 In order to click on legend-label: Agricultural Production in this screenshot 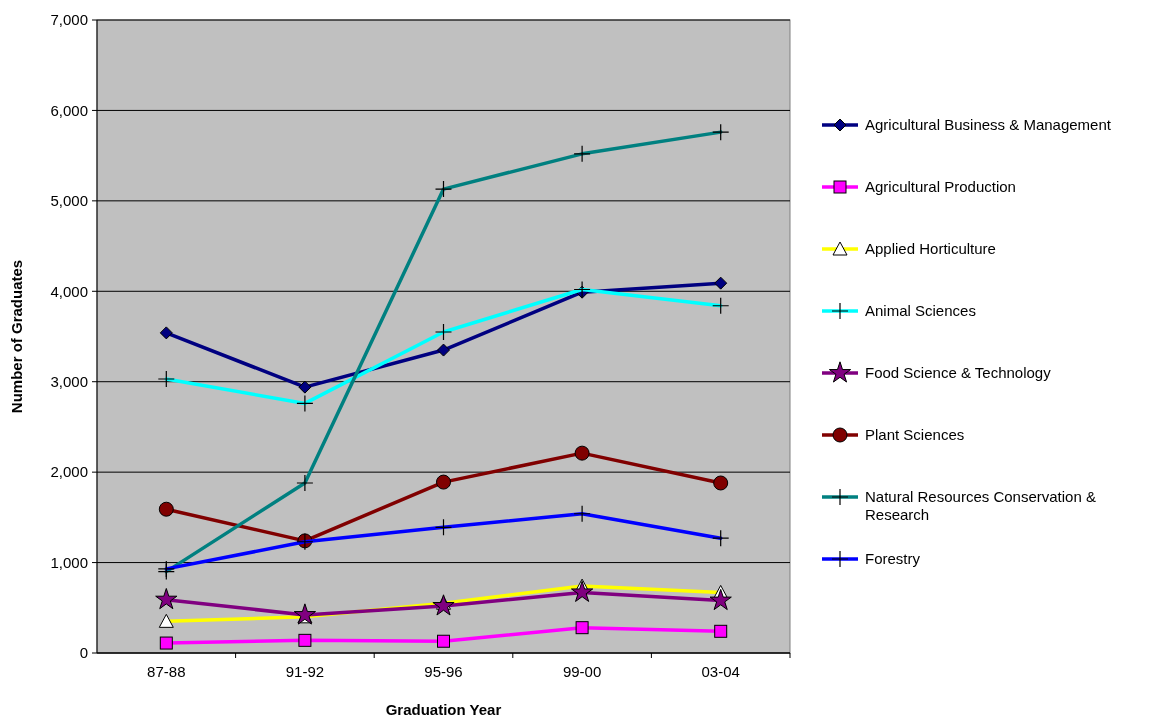, I will do `click(940, 187)`.